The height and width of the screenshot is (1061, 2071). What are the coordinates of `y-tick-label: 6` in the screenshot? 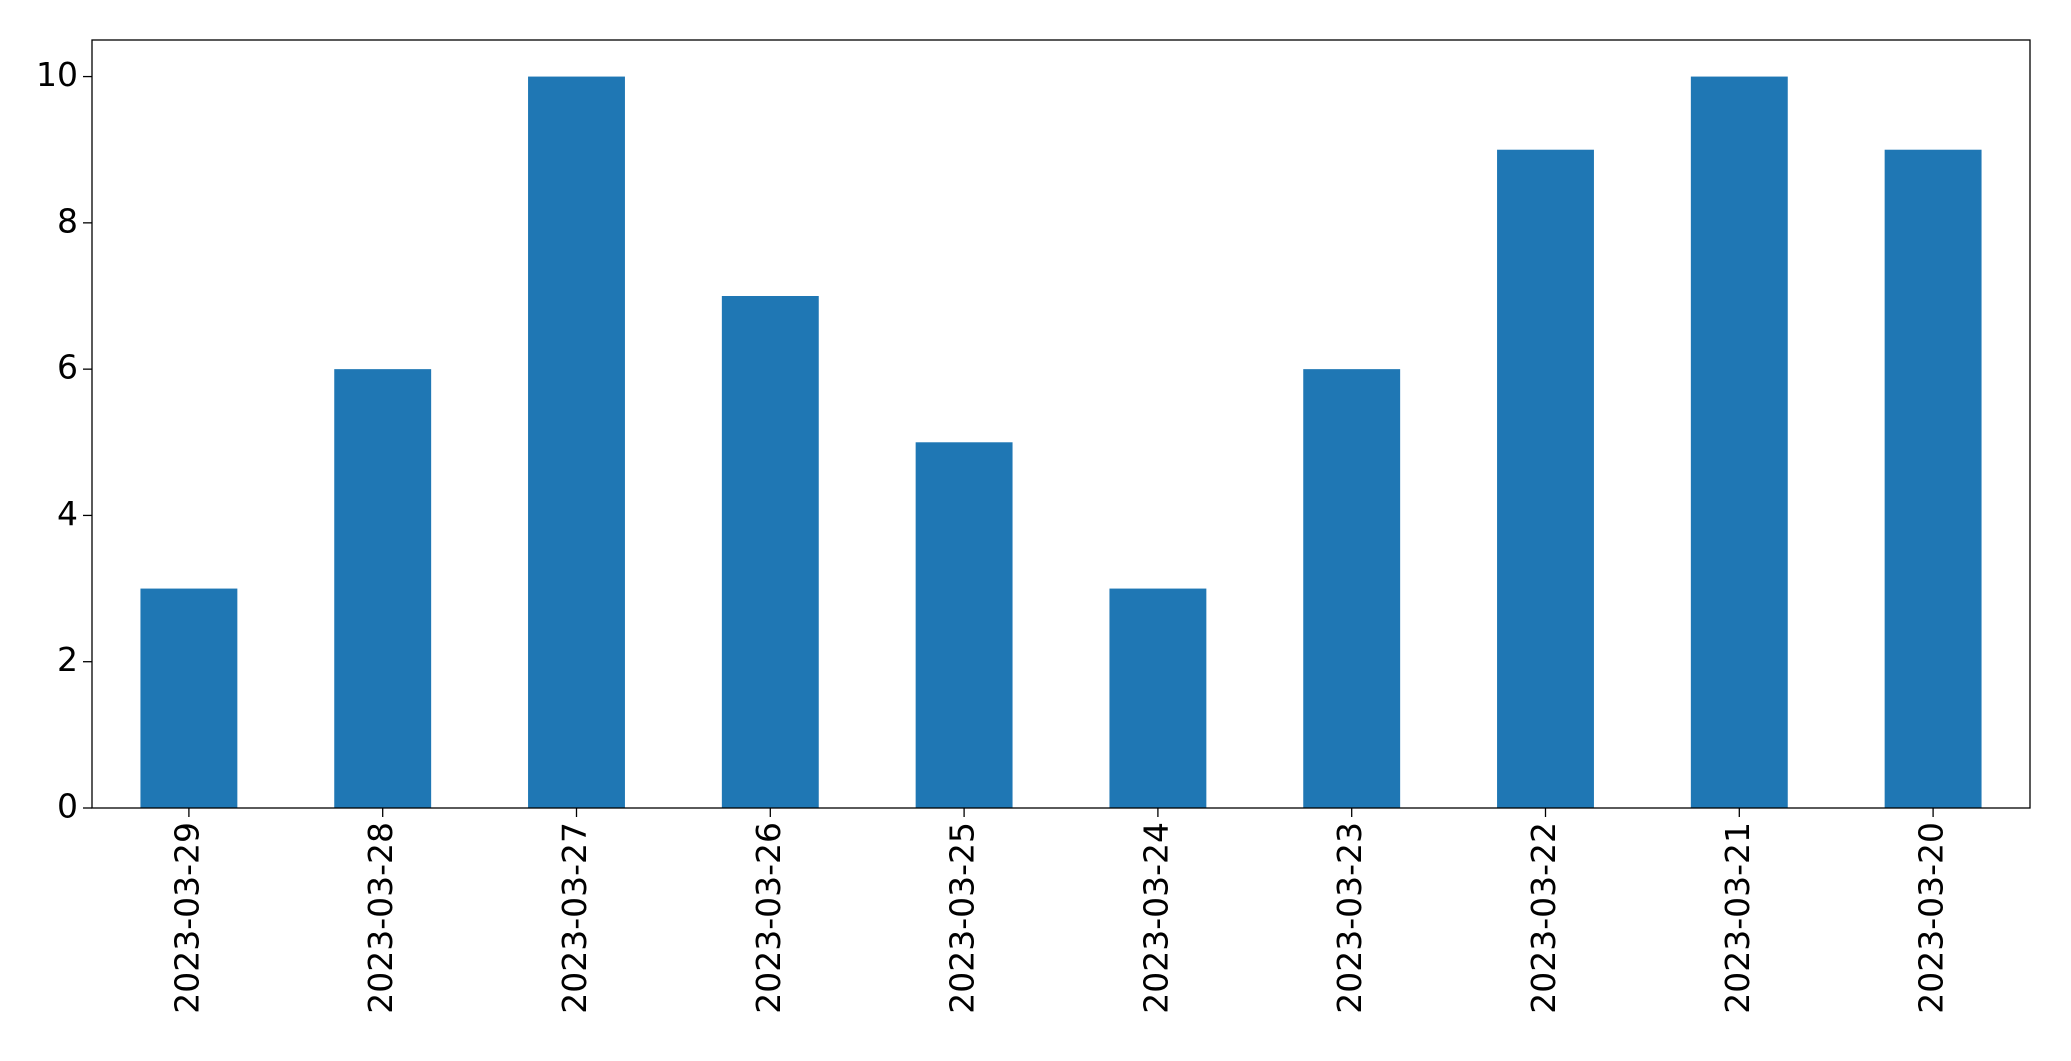 It's located at (67, 367).